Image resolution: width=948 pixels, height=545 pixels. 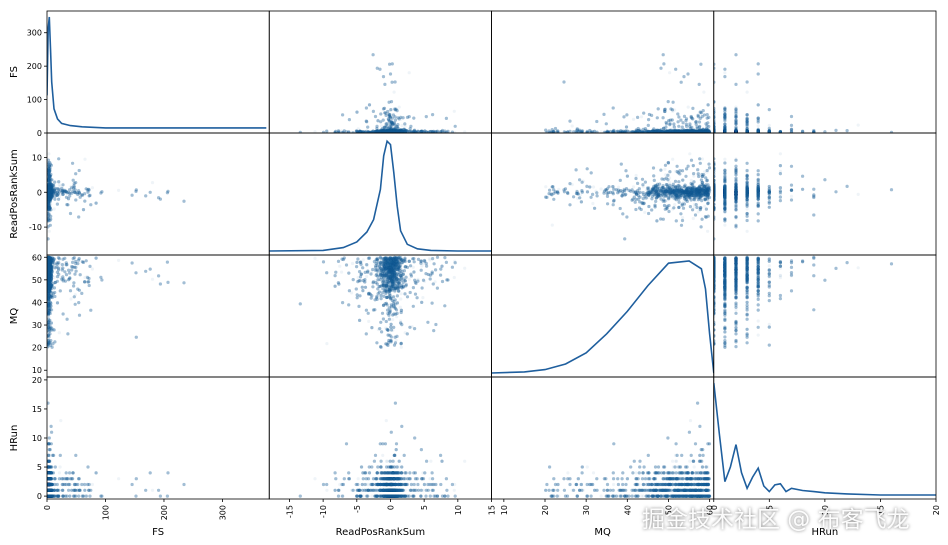 What do you see at coordinates (383, 93) in the screenshot?
I see `scatter-points` at bounding box center [383, 93].